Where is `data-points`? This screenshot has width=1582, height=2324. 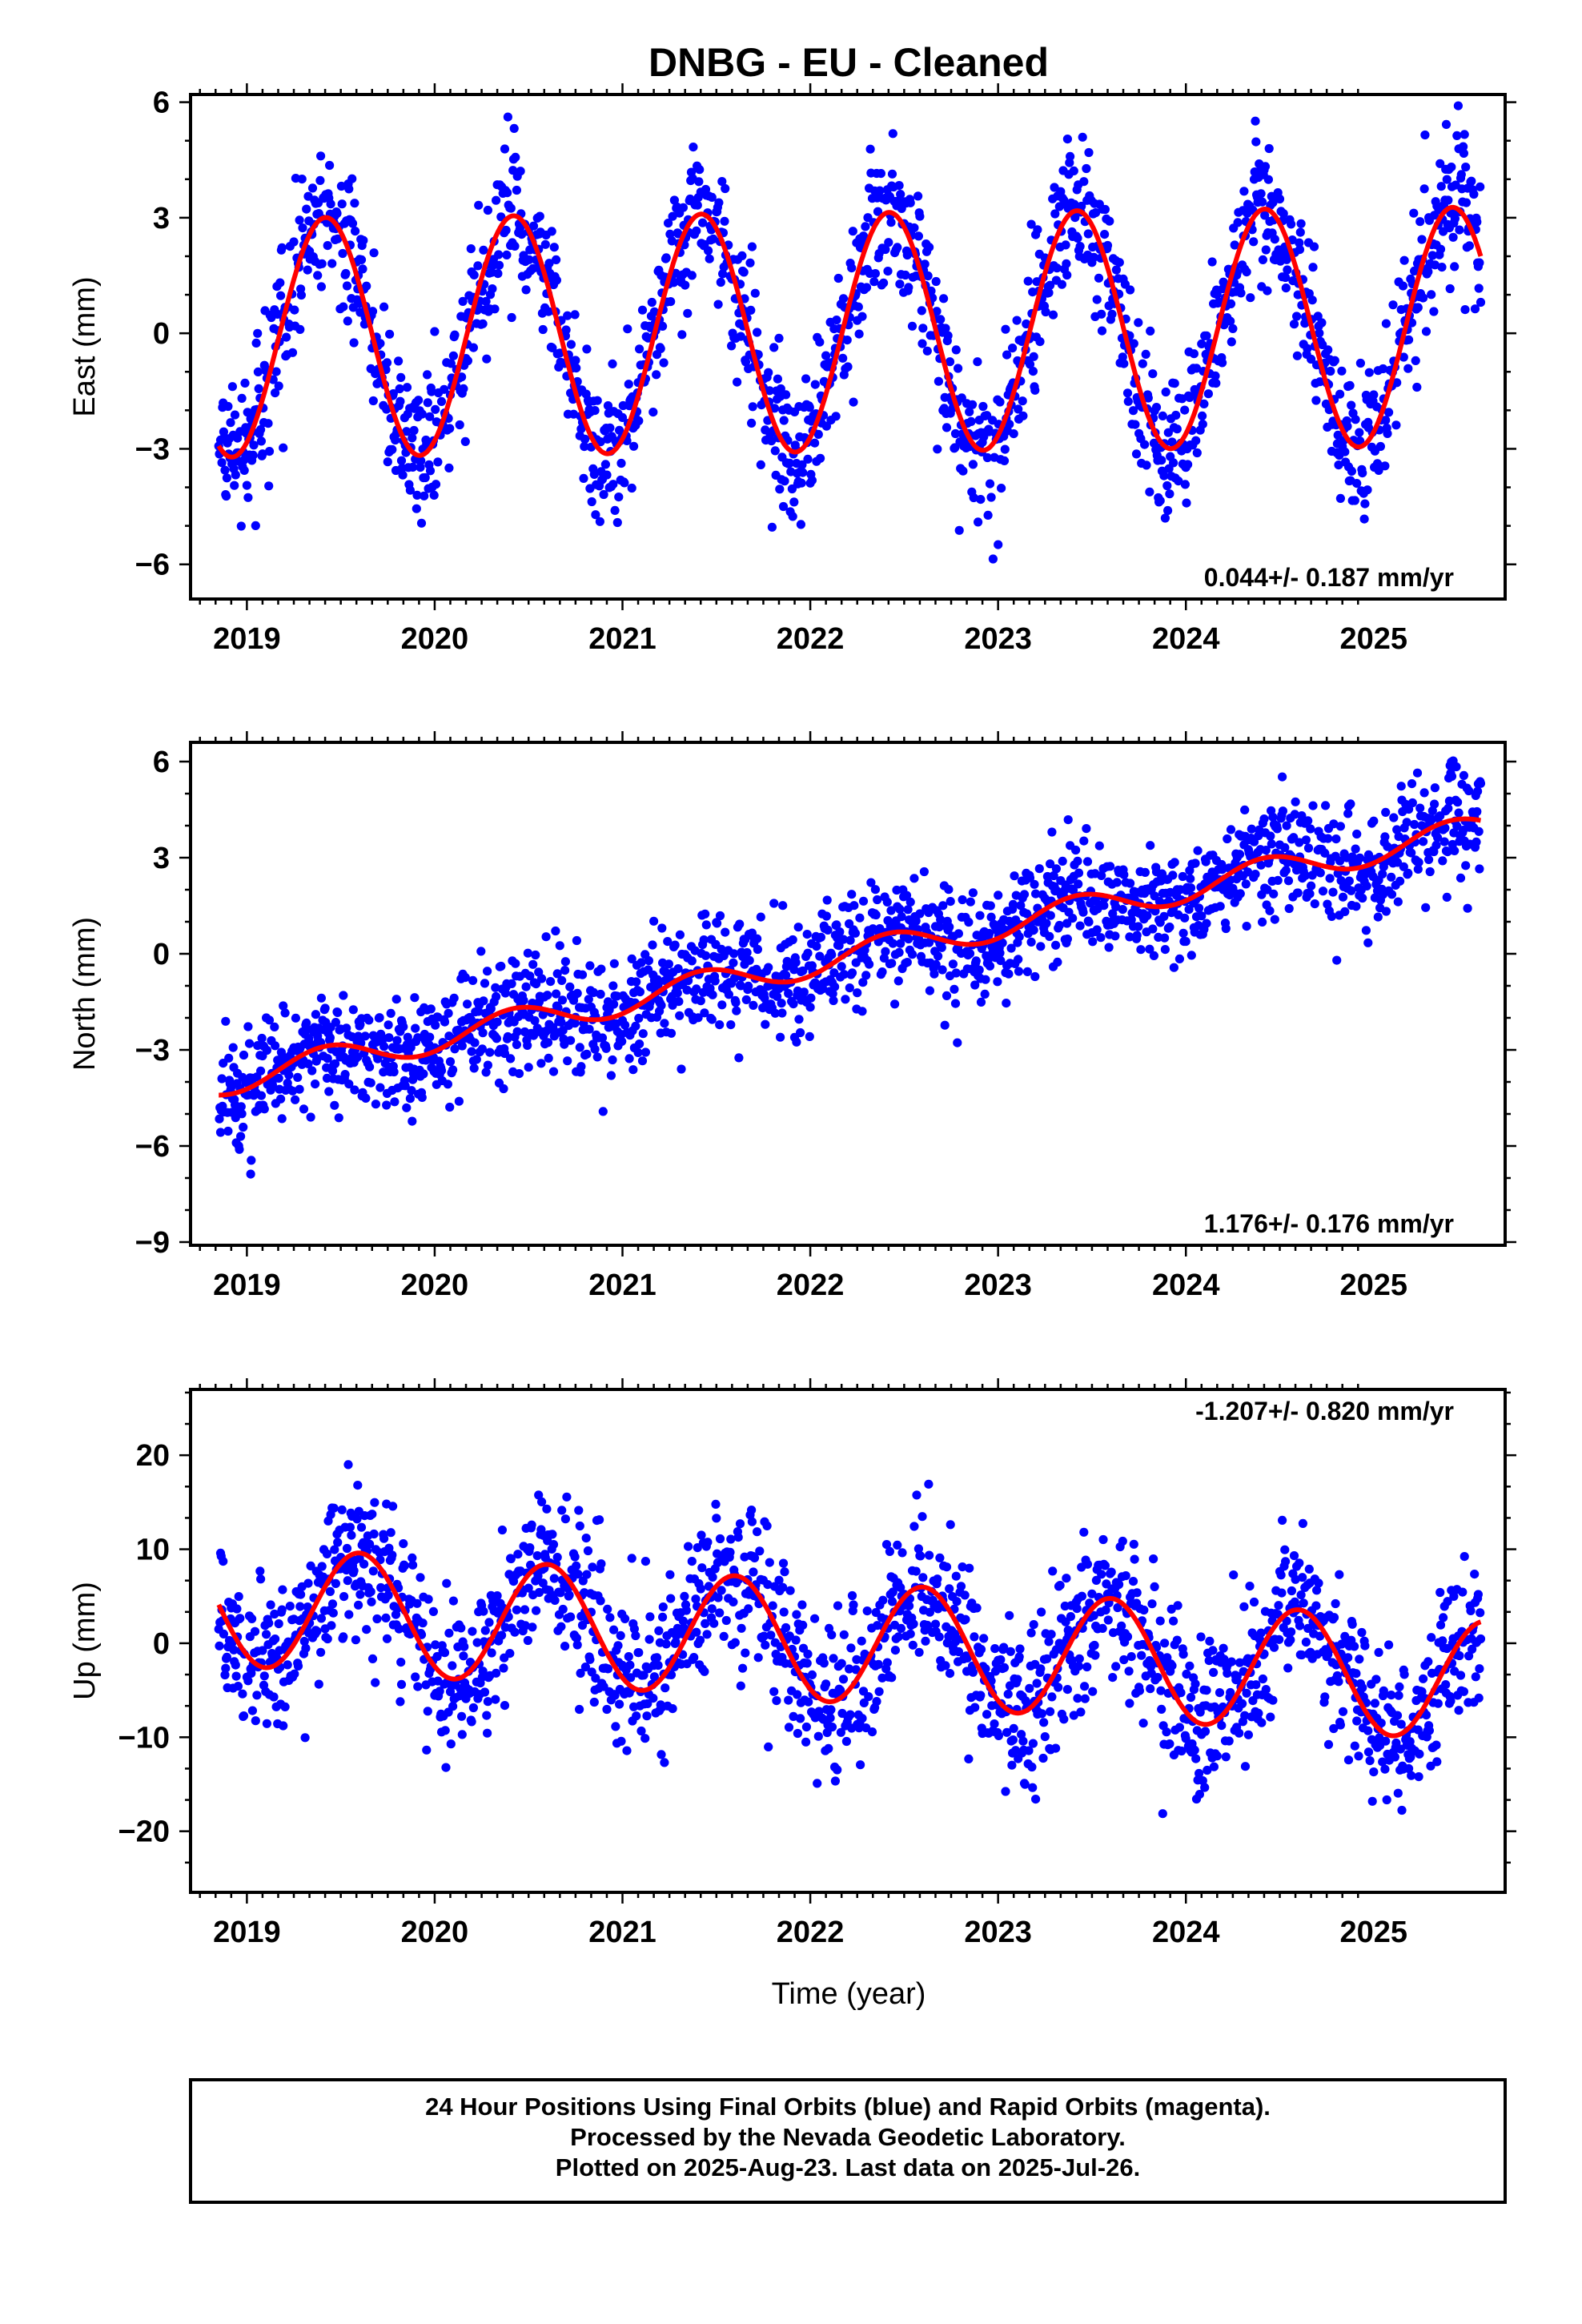 data-points is located at coordinates (850, 967).